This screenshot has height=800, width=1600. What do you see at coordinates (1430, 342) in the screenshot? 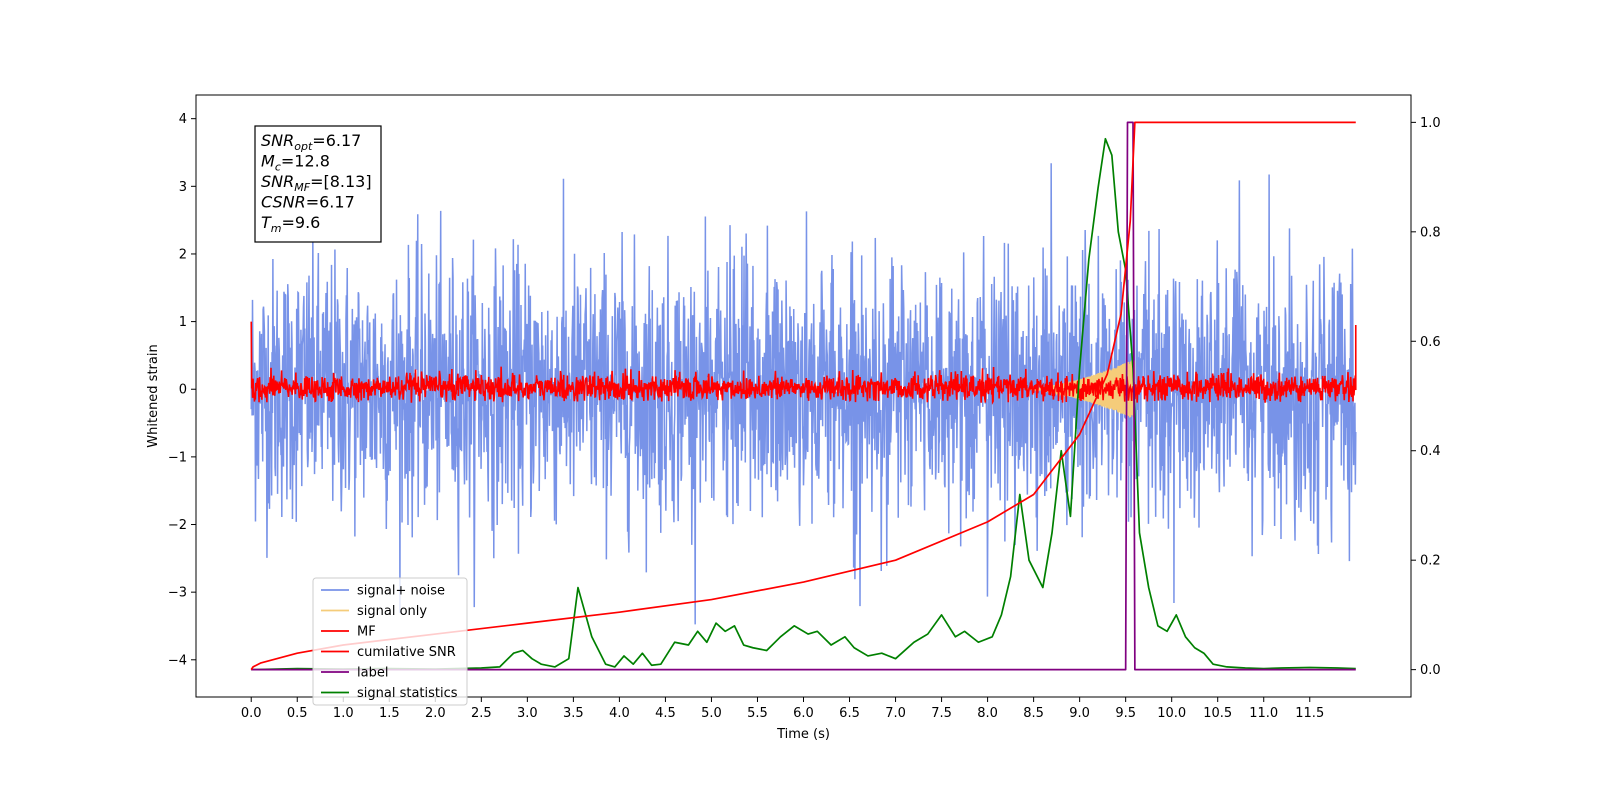
I see `y2-tick-label: 0.6` at bounding box center [1430, 342].